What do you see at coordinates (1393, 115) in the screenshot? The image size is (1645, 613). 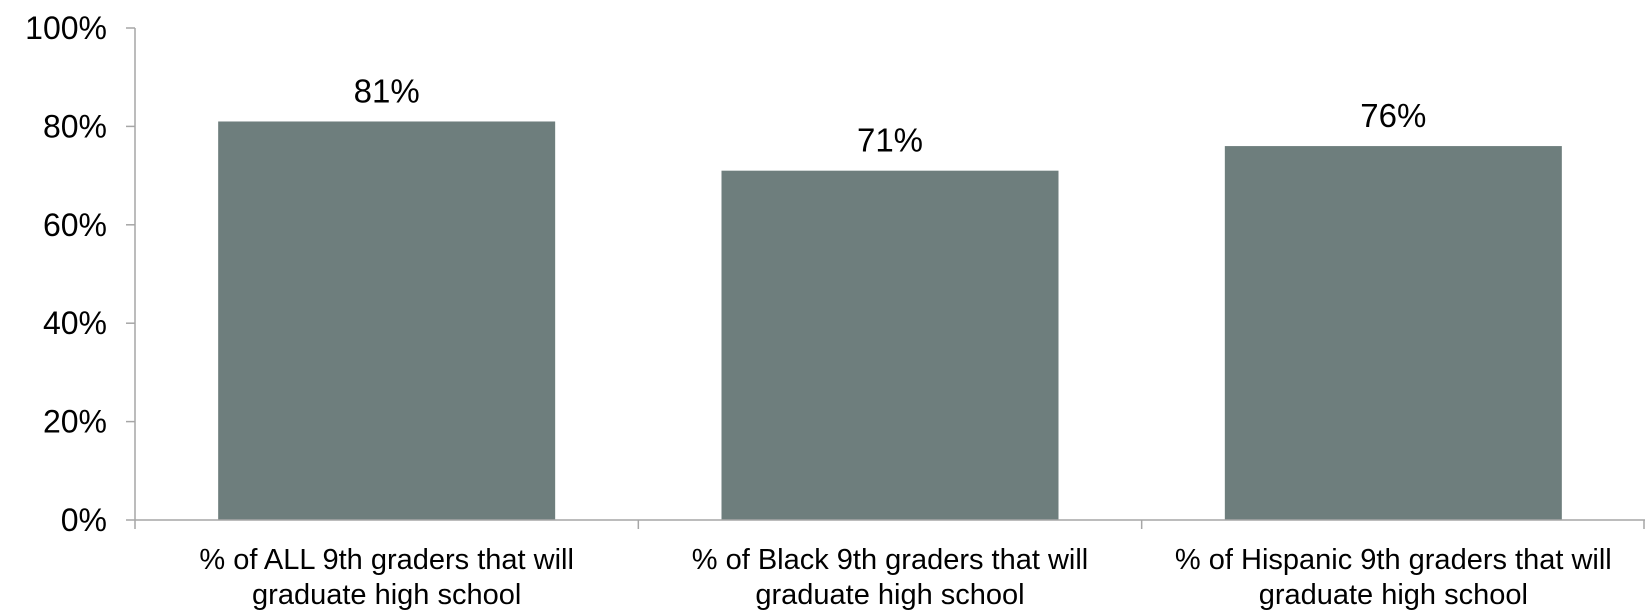 I see `bar-value-label: 76%` at bounding box center [1393, 115].